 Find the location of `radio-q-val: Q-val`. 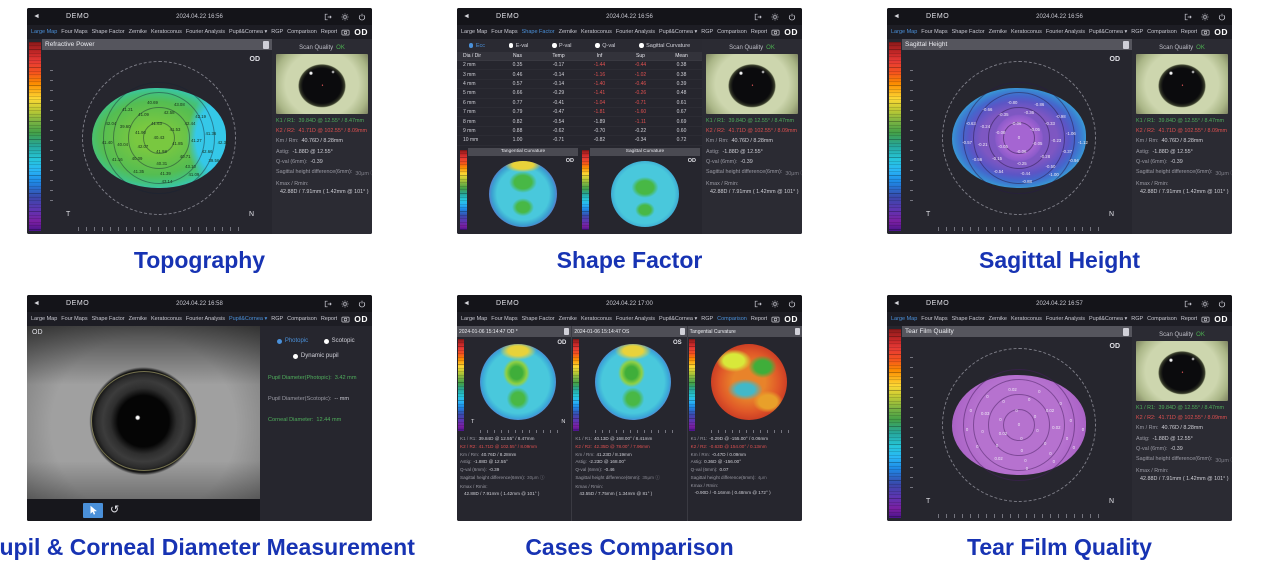

radio-q-val: Q-val is located at coordinates (605, 46).